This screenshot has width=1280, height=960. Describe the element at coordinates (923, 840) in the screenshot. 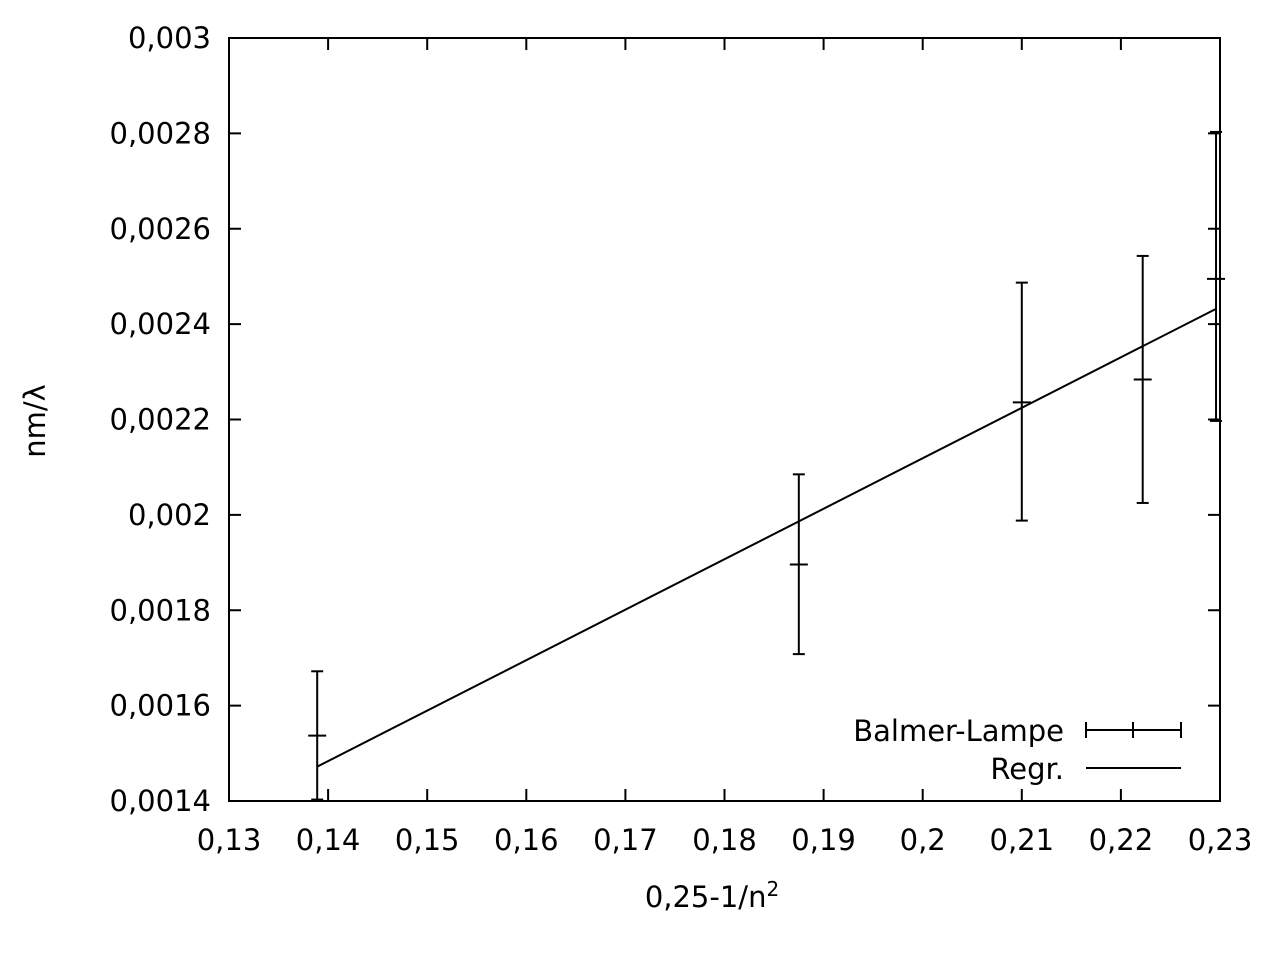

I see `x-tick-label: 0,2` at that location.